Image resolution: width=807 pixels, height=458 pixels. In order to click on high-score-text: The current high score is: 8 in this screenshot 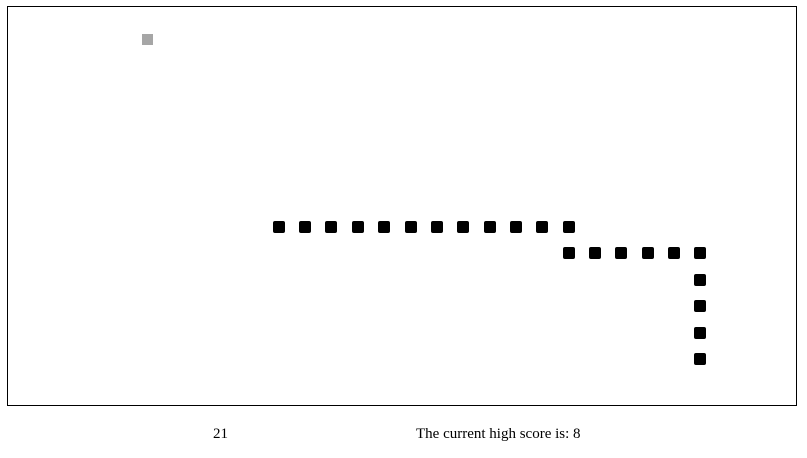, I will do `click(498, 434)`.